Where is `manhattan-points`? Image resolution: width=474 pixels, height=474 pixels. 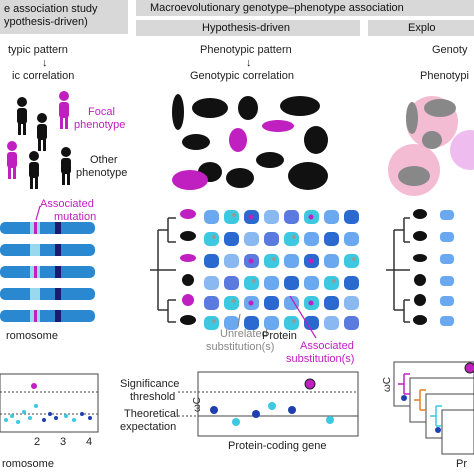
manhattan-points is located at coordinates (48, 414).